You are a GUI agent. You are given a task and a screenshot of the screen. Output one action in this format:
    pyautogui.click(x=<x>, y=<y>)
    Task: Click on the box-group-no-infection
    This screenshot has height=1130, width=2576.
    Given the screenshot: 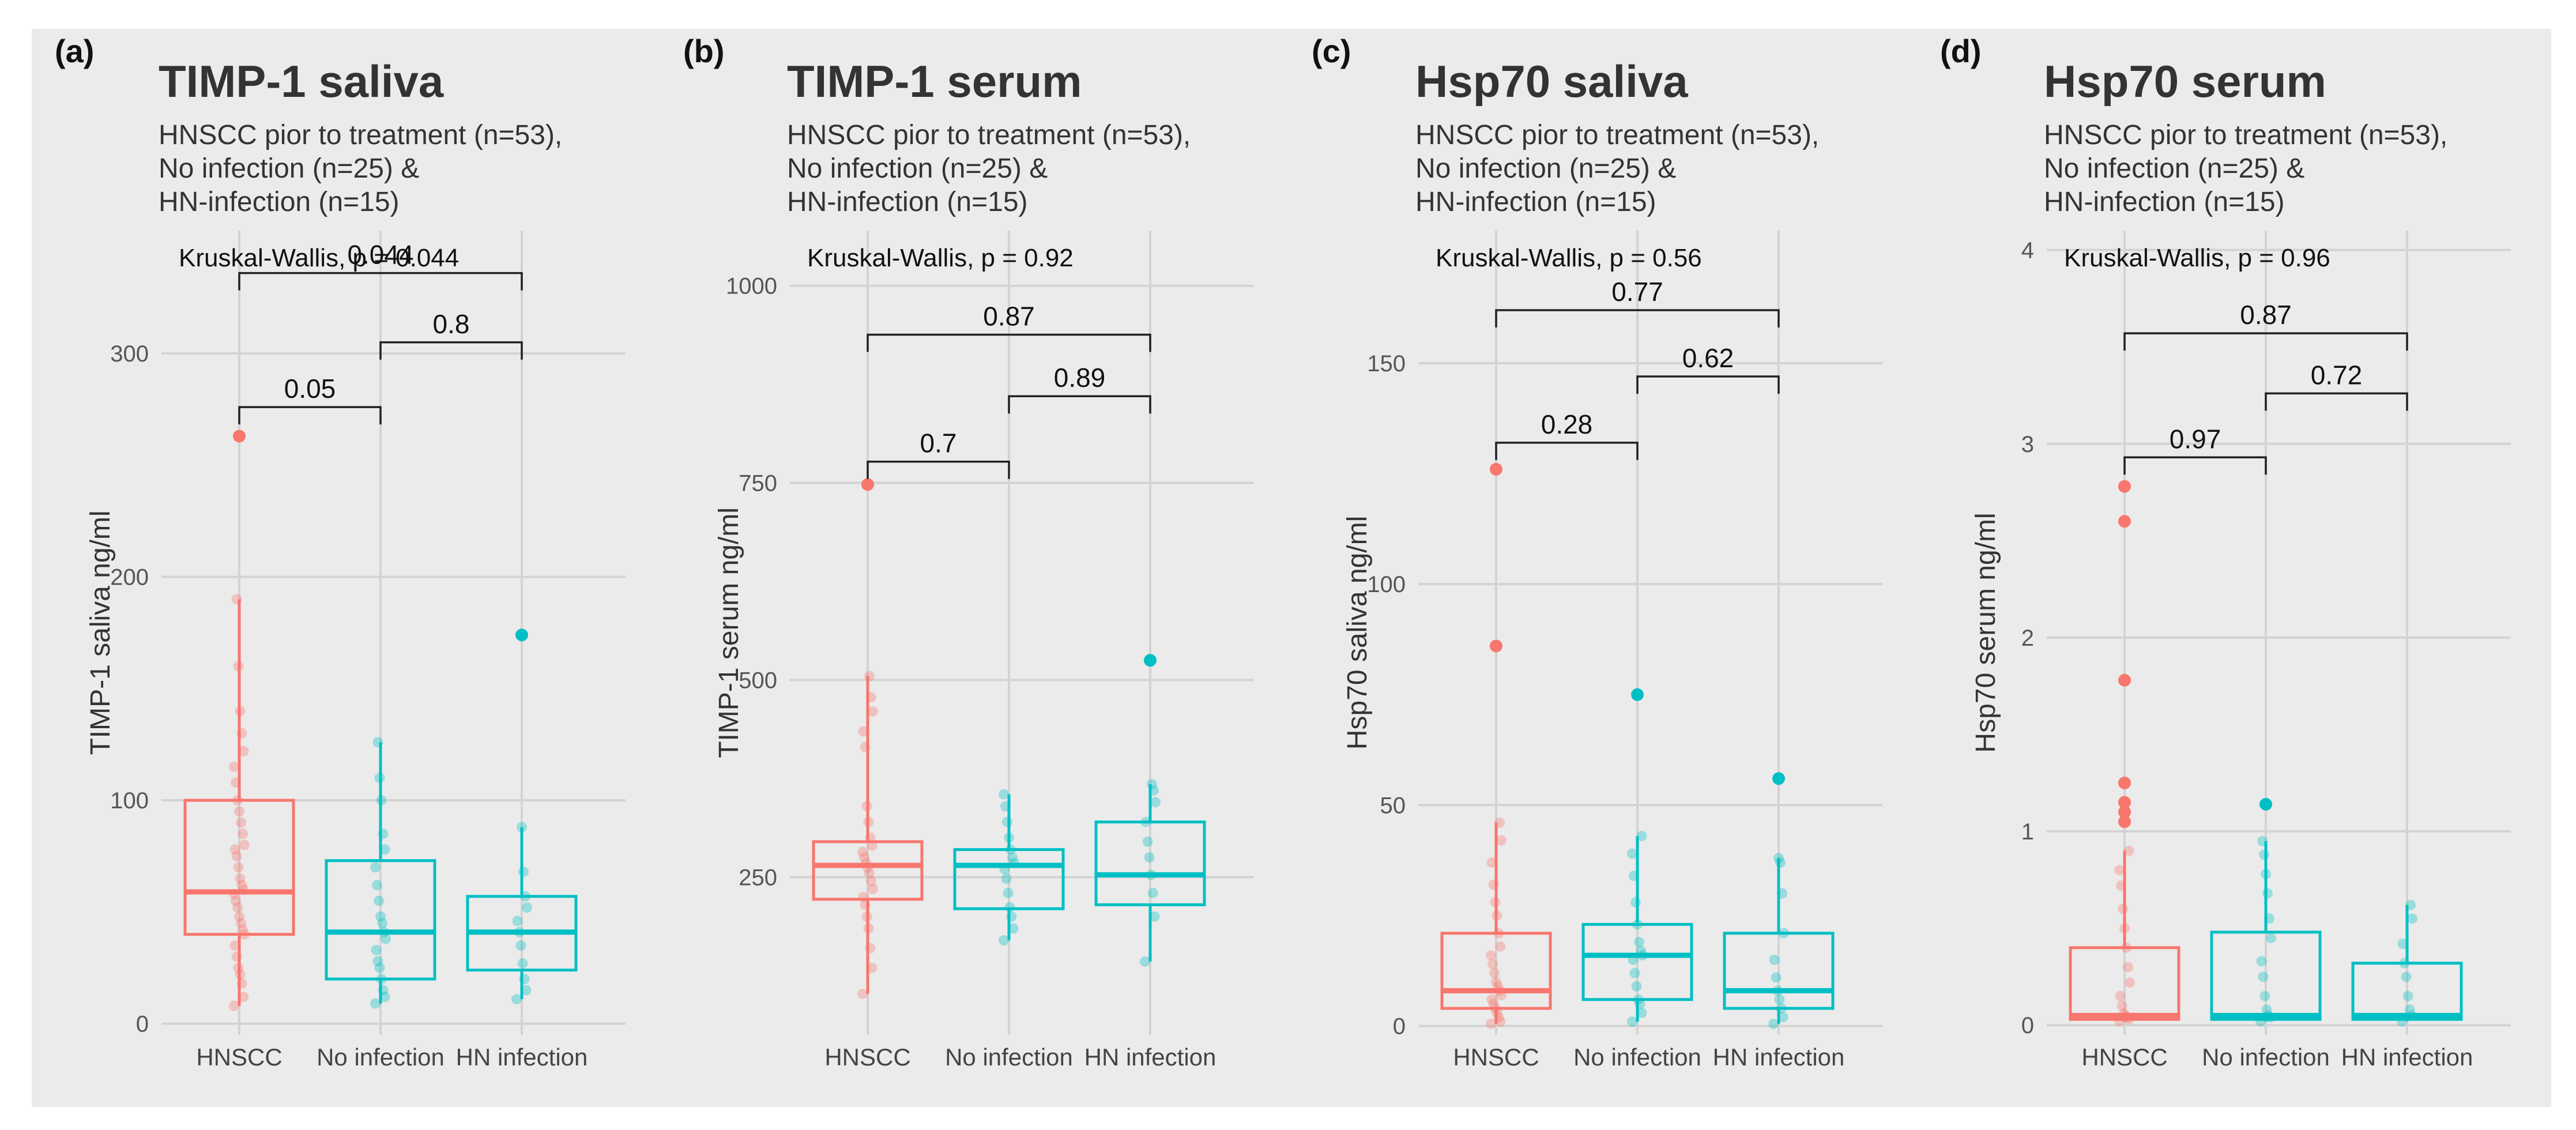 What is the action you would take?
    pyautogui.click(x=2266, y=912)
    